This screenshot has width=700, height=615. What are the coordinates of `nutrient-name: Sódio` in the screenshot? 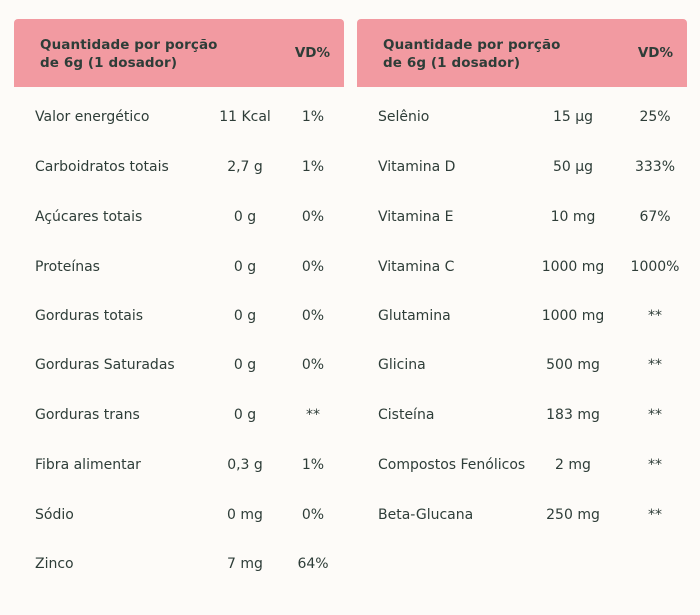 It's located at (54, 515).